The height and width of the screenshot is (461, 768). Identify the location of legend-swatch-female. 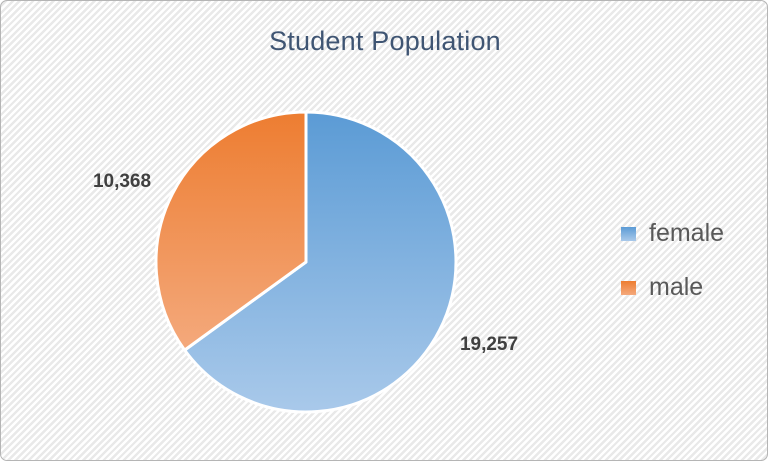
(628, 233).